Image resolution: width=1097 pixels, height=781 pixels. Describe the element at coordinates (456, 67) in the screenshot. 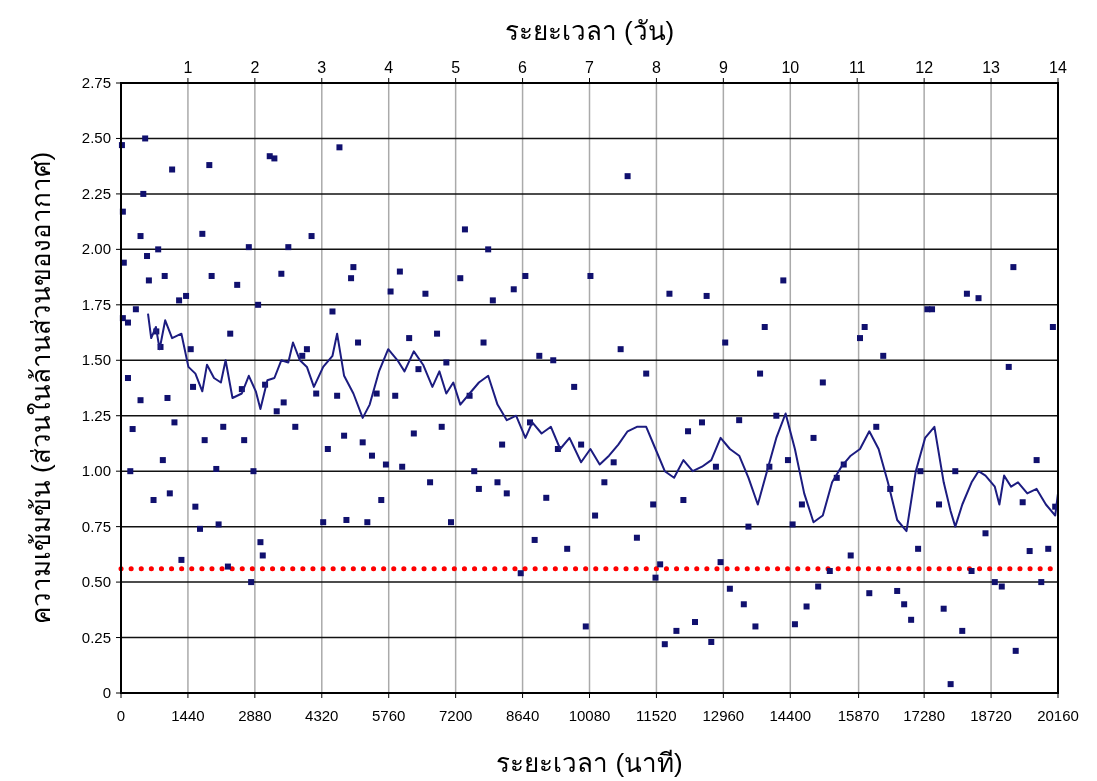

I see `x2-tick-label: 5` at that location.